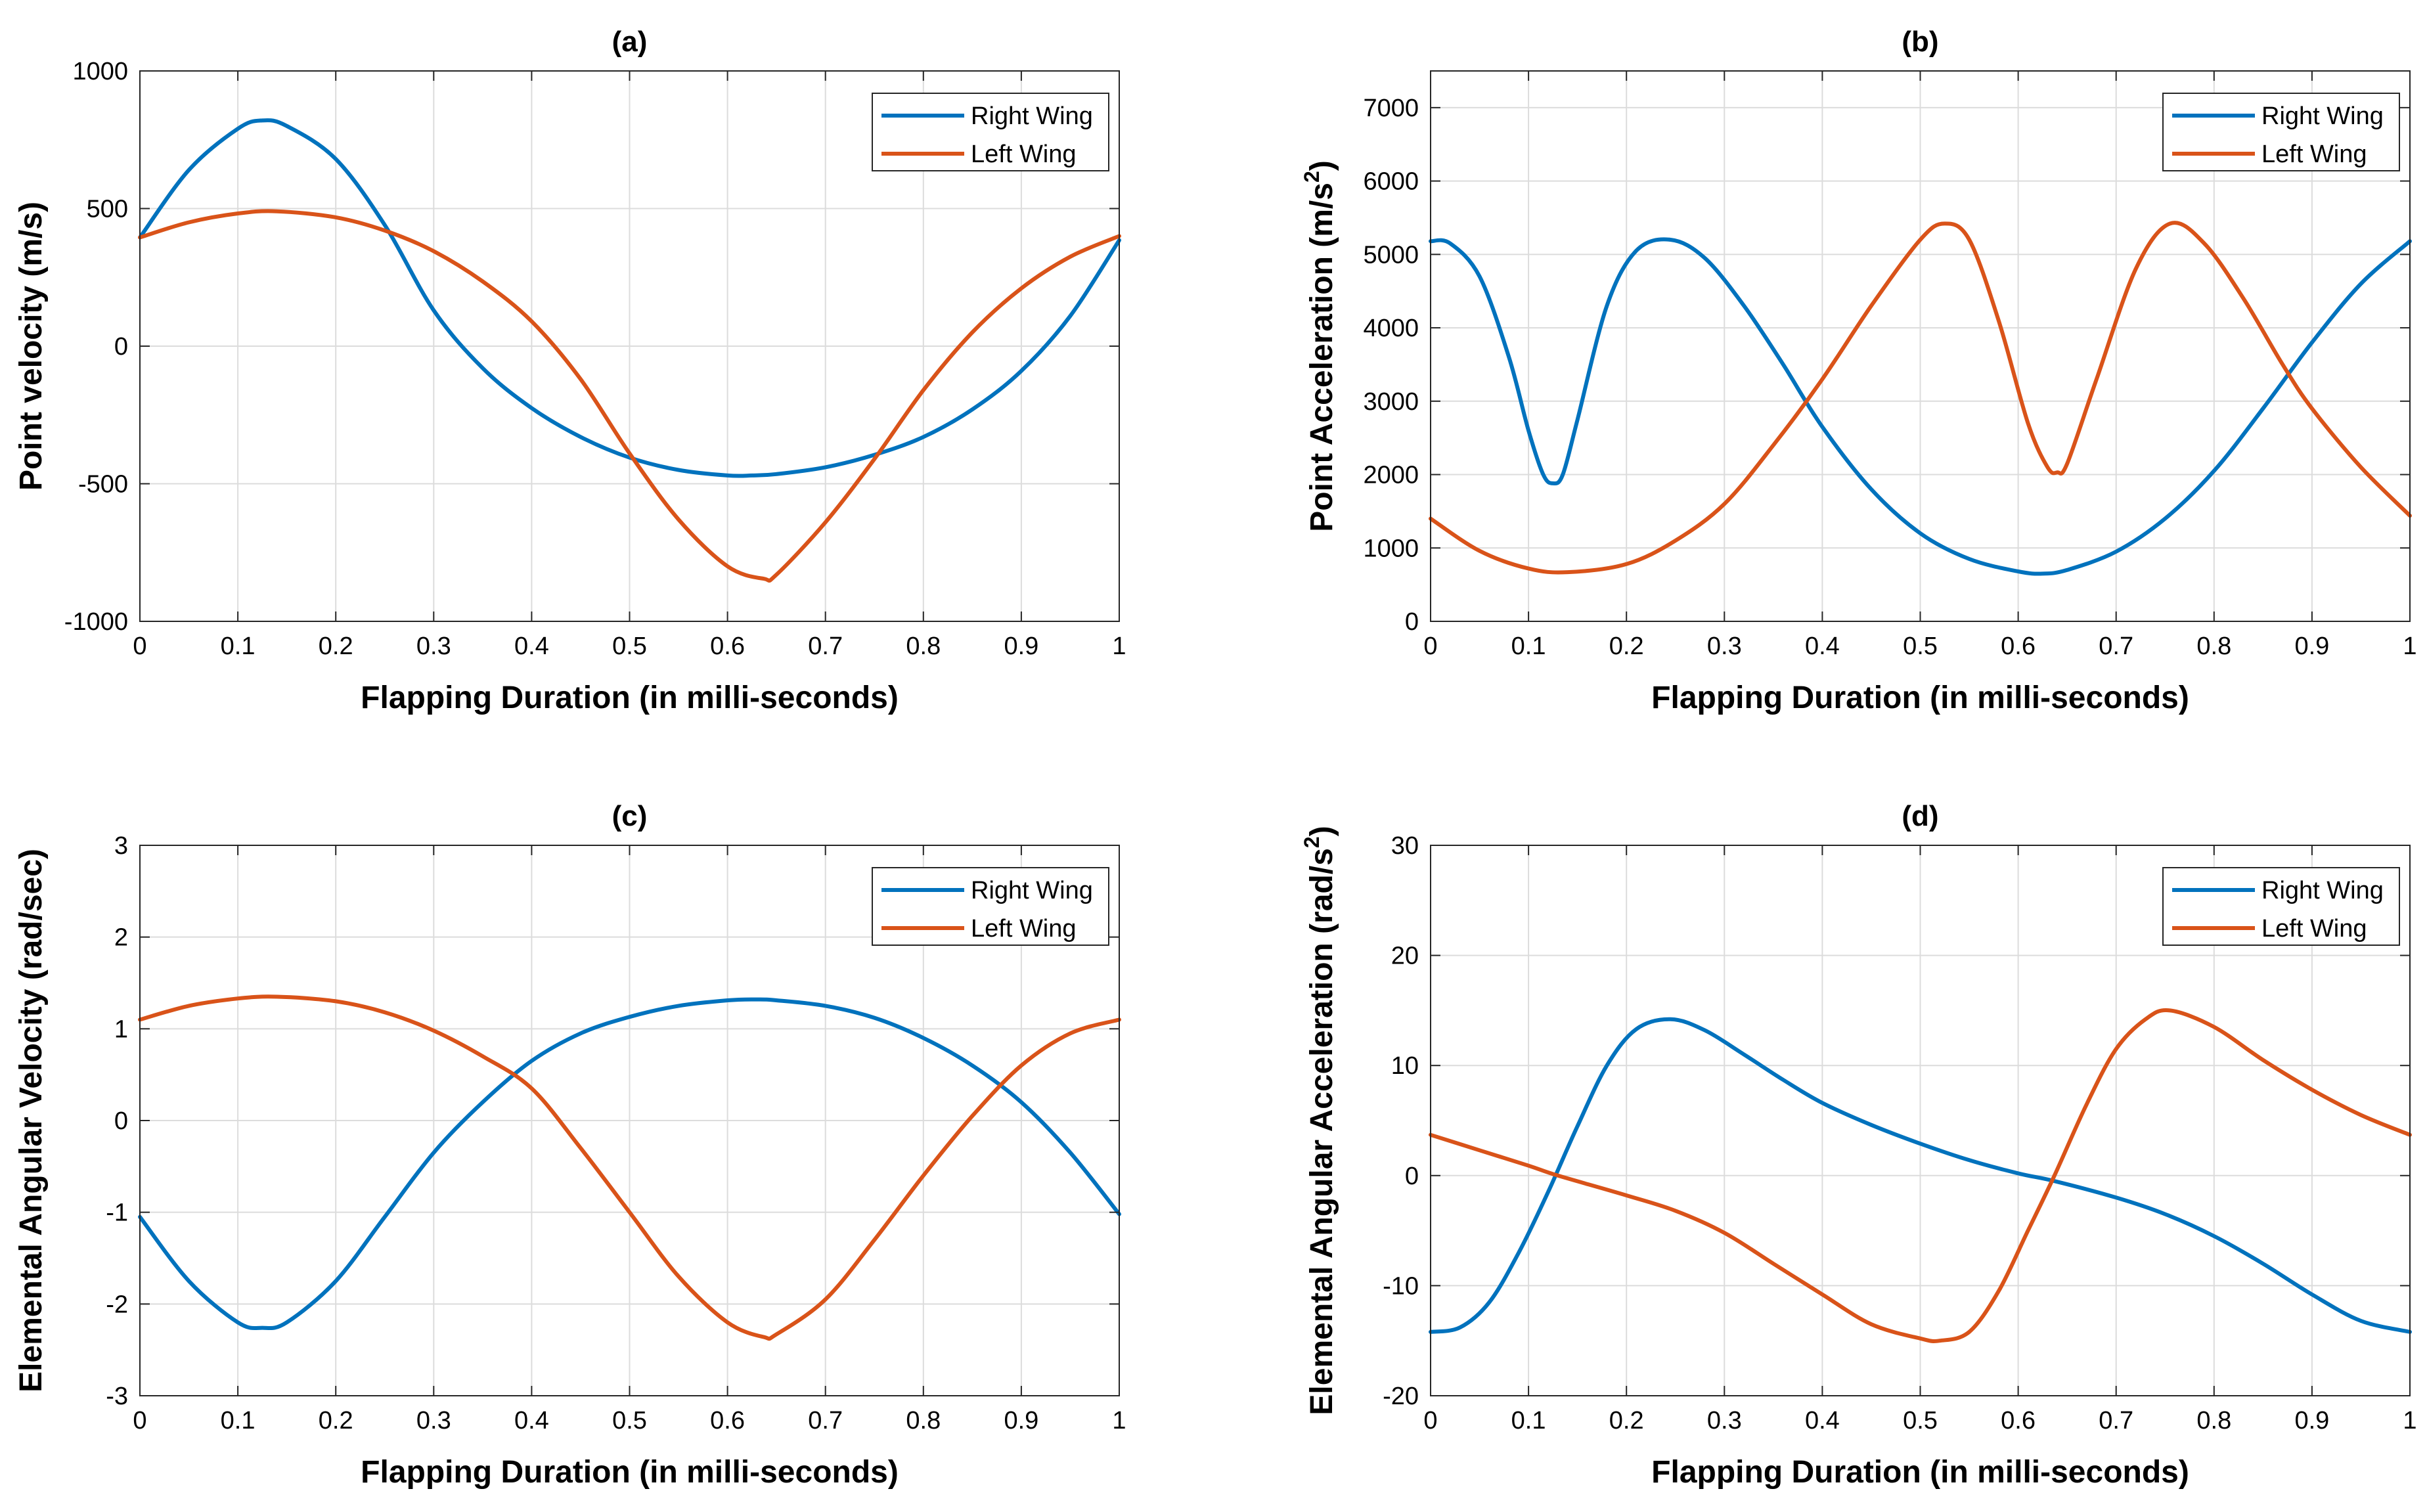 The height and width of the screenshot is (1512, 2427). Describe the element at coordinates (1401, 1286) in the screenshot. I see `y-tick-label: -10` at that location.